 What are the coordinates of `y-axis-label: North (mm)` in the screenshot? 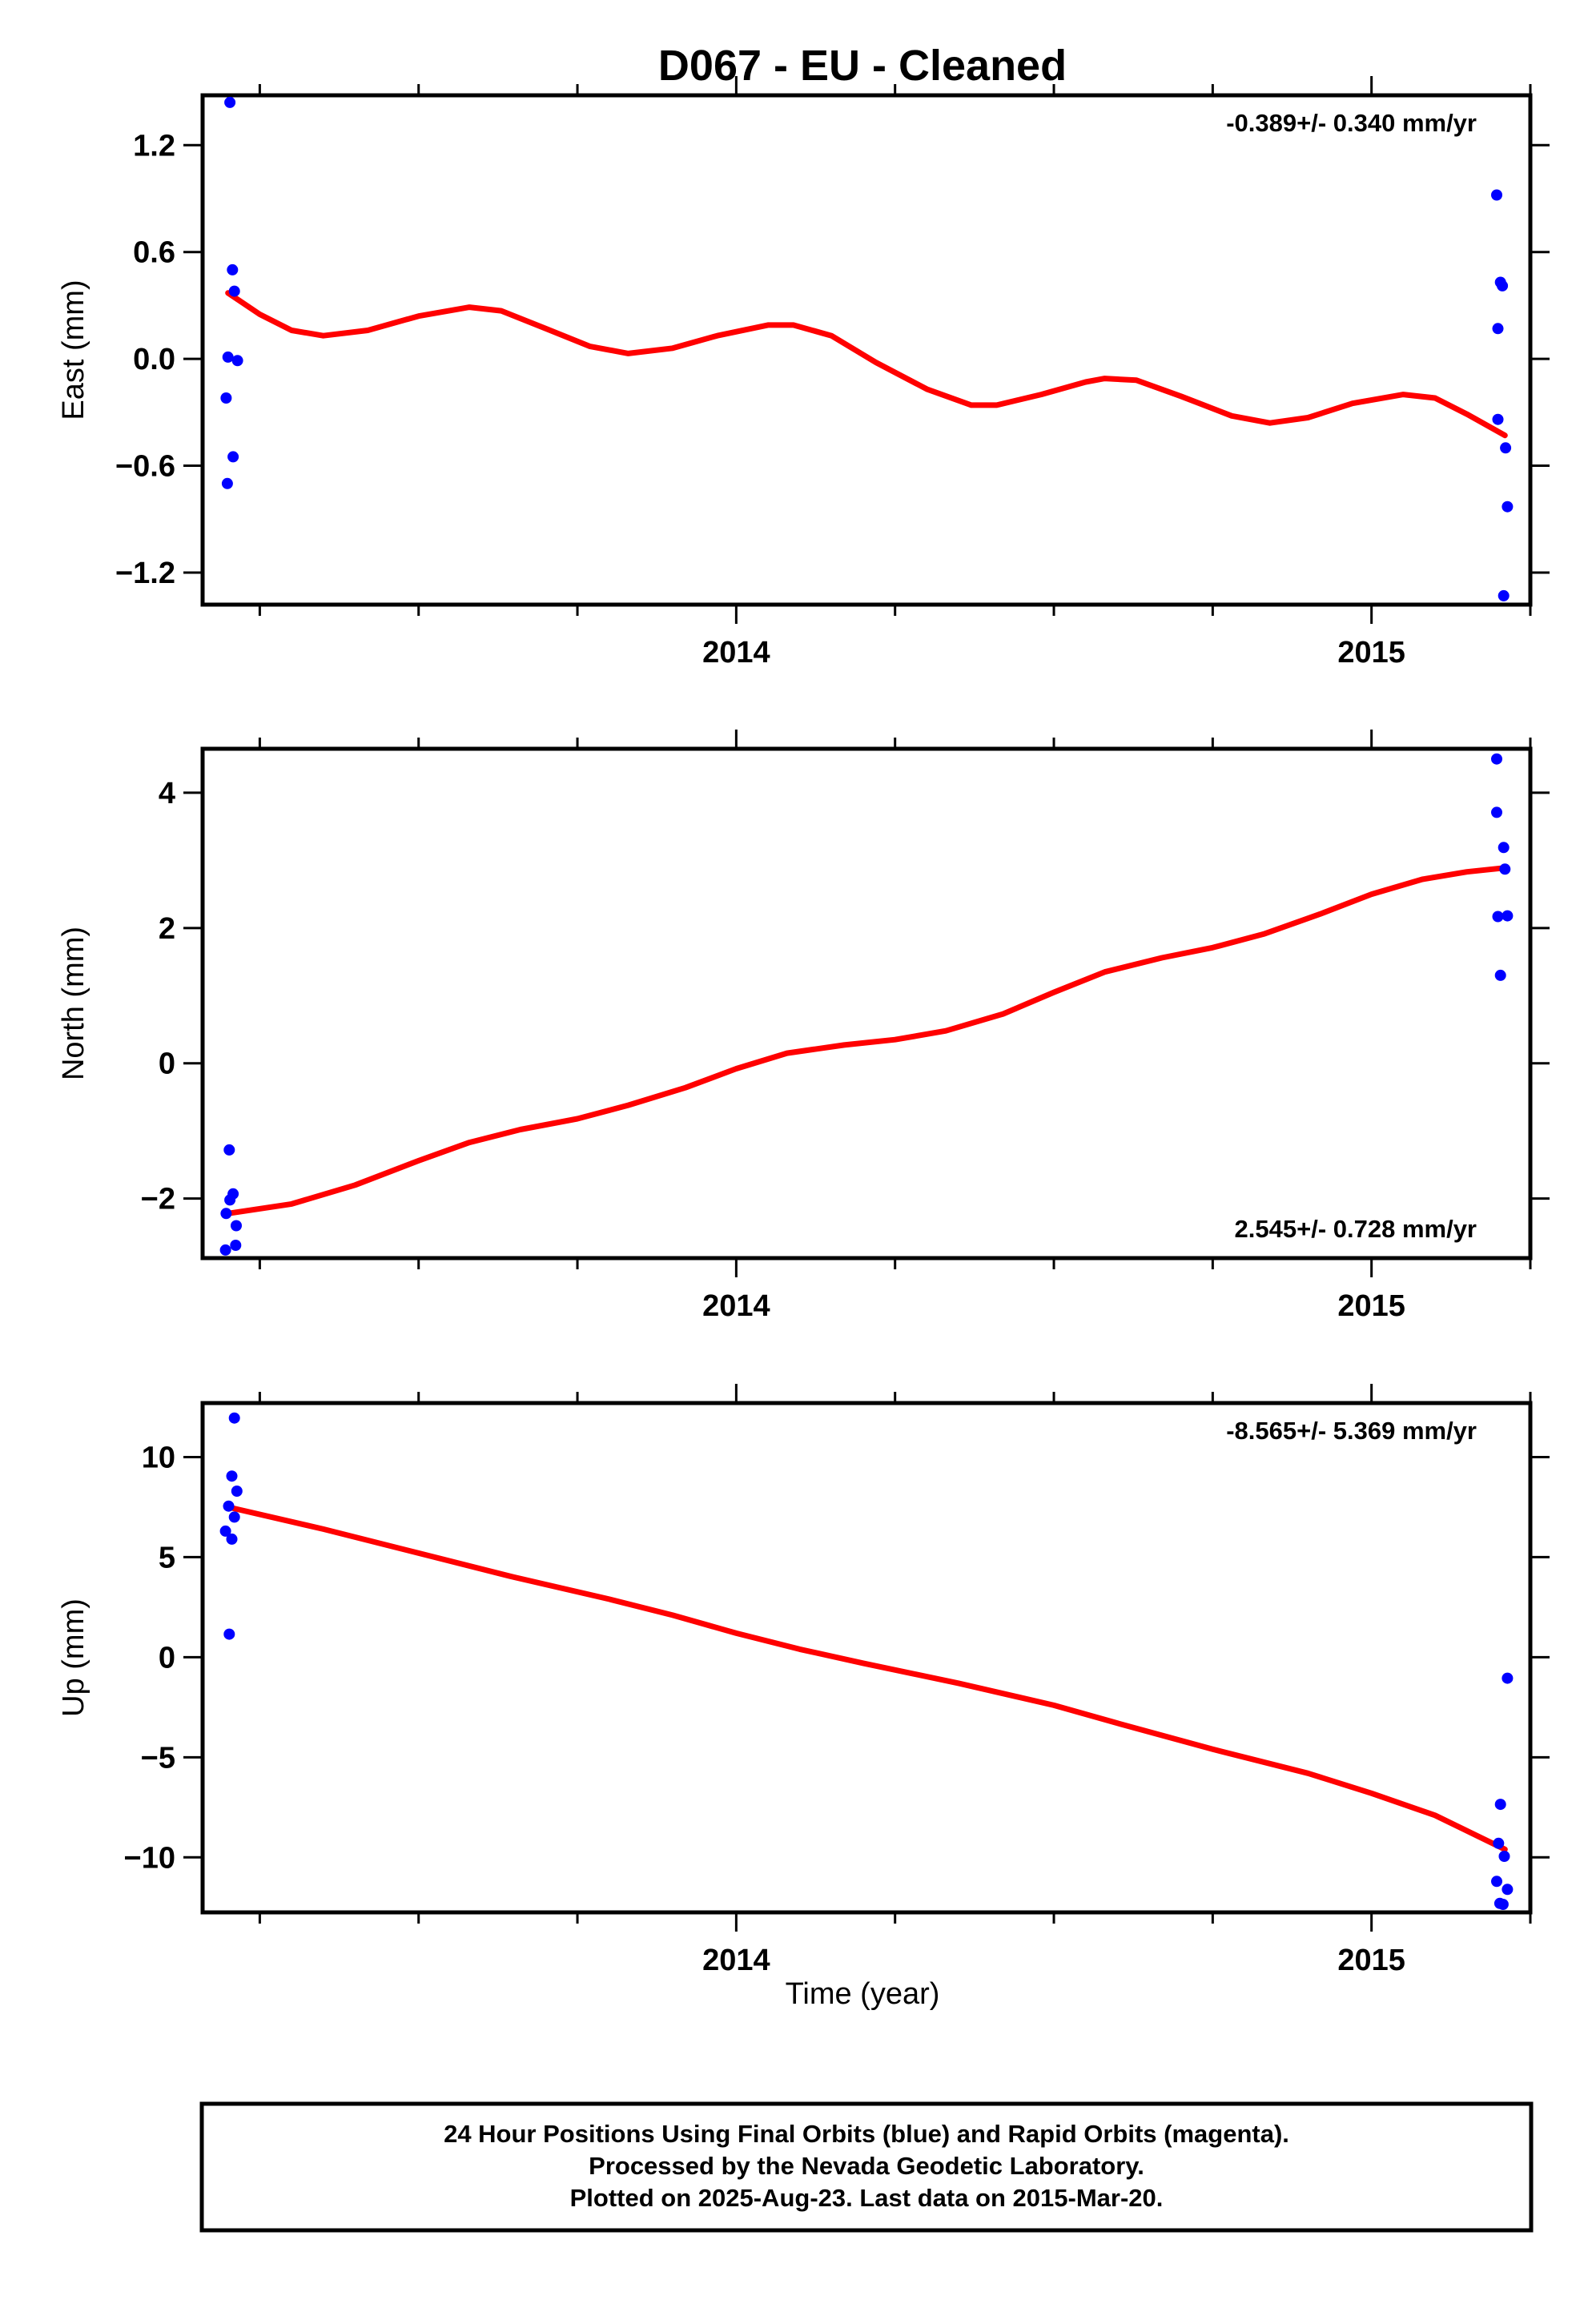 It's located at (73, 1003).